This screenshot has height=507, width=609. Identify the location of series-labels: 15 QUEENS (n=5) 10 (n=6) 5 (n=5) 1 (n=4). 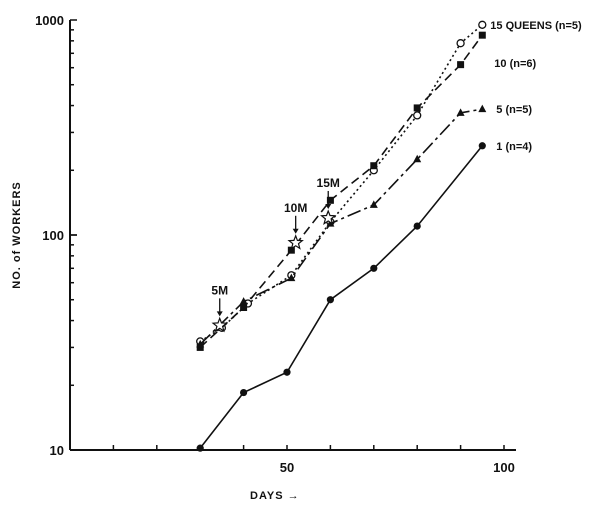
(536, 86).